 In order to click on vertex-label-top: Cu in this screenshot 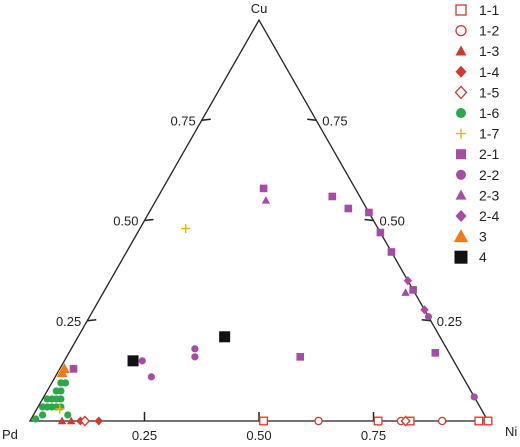, I will do `click(259, 8)`.